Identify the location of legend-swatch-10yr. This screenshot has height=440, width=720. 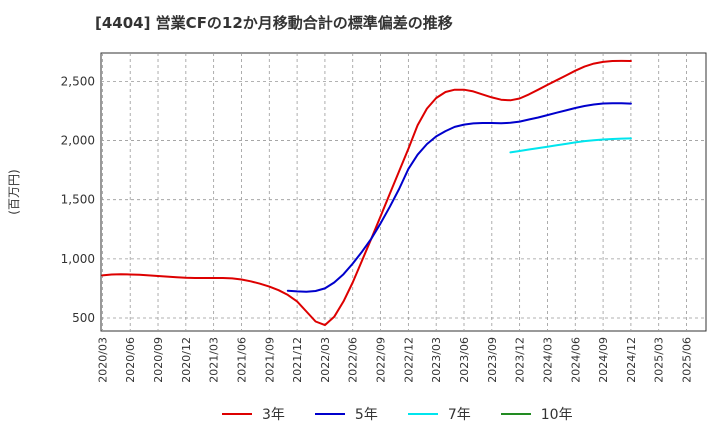
(515, 414).